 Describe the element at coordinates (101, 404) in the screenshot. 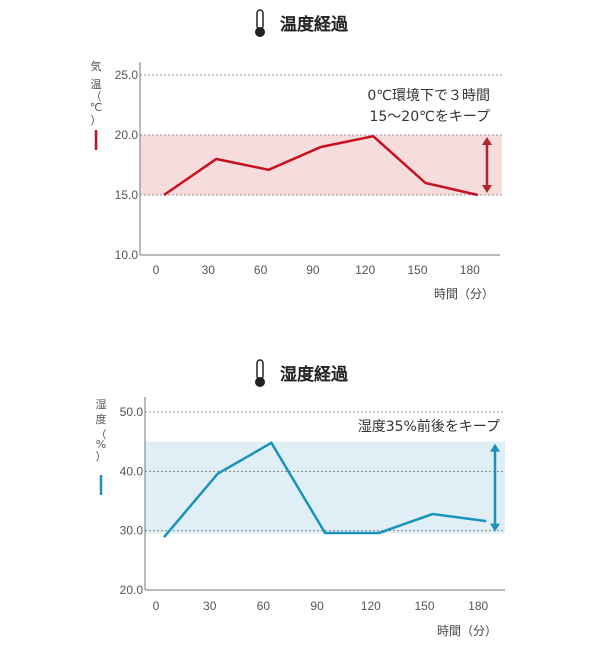

I see `y-axis-label: 湿` at that location.